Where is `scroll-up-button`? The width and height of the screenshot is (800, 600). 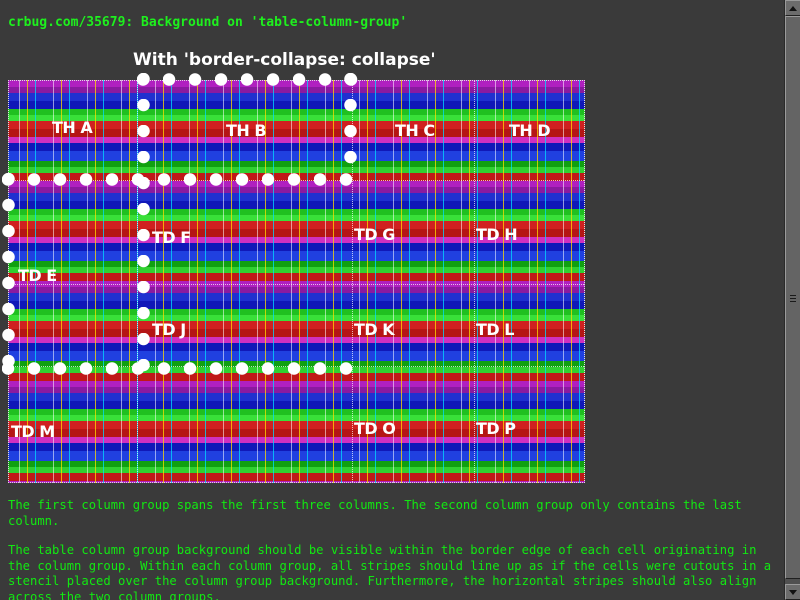
scroll-up-button is located at coordinates (792, 8).